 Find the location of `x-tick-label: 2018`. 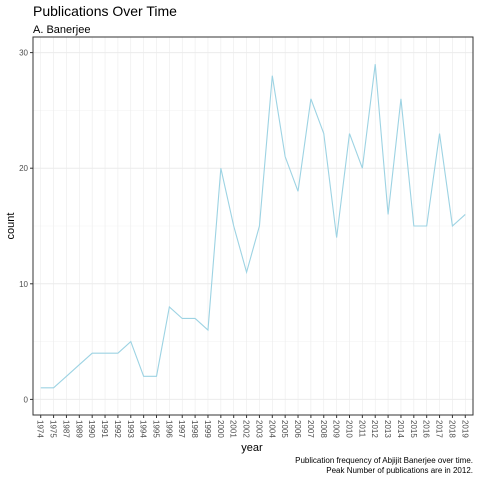

x-tick-label: 2018 is located at coordinates (451, 429).